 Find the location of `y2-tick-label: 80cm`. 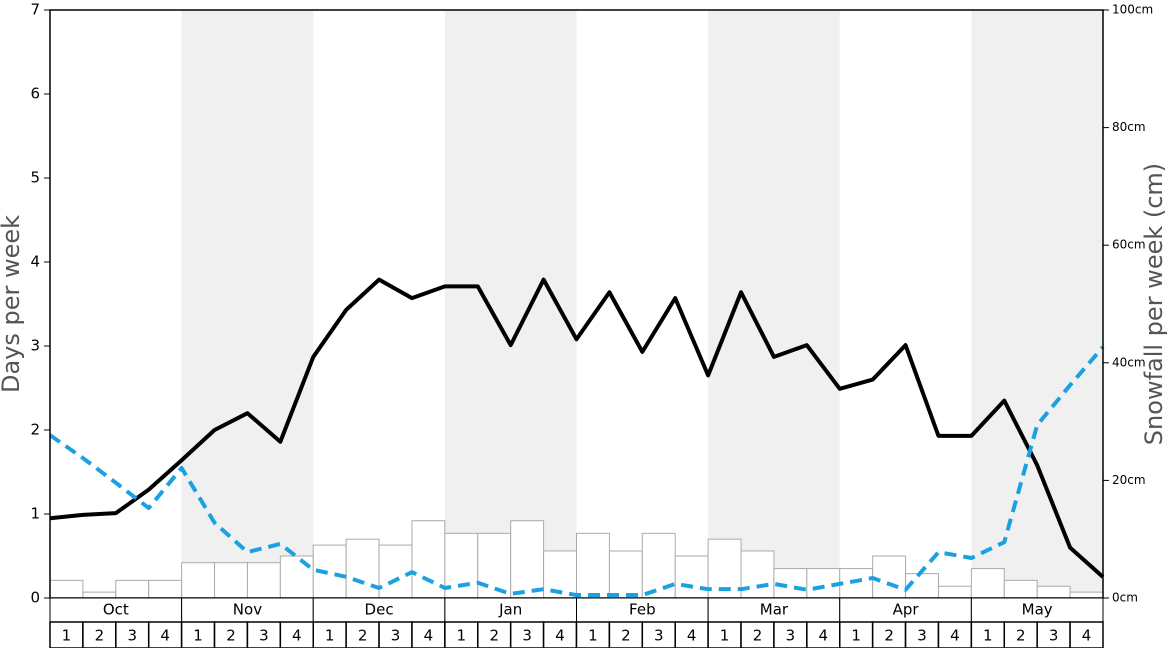

y2-tick-label: 80cm is located at coordinates (1129, 127).